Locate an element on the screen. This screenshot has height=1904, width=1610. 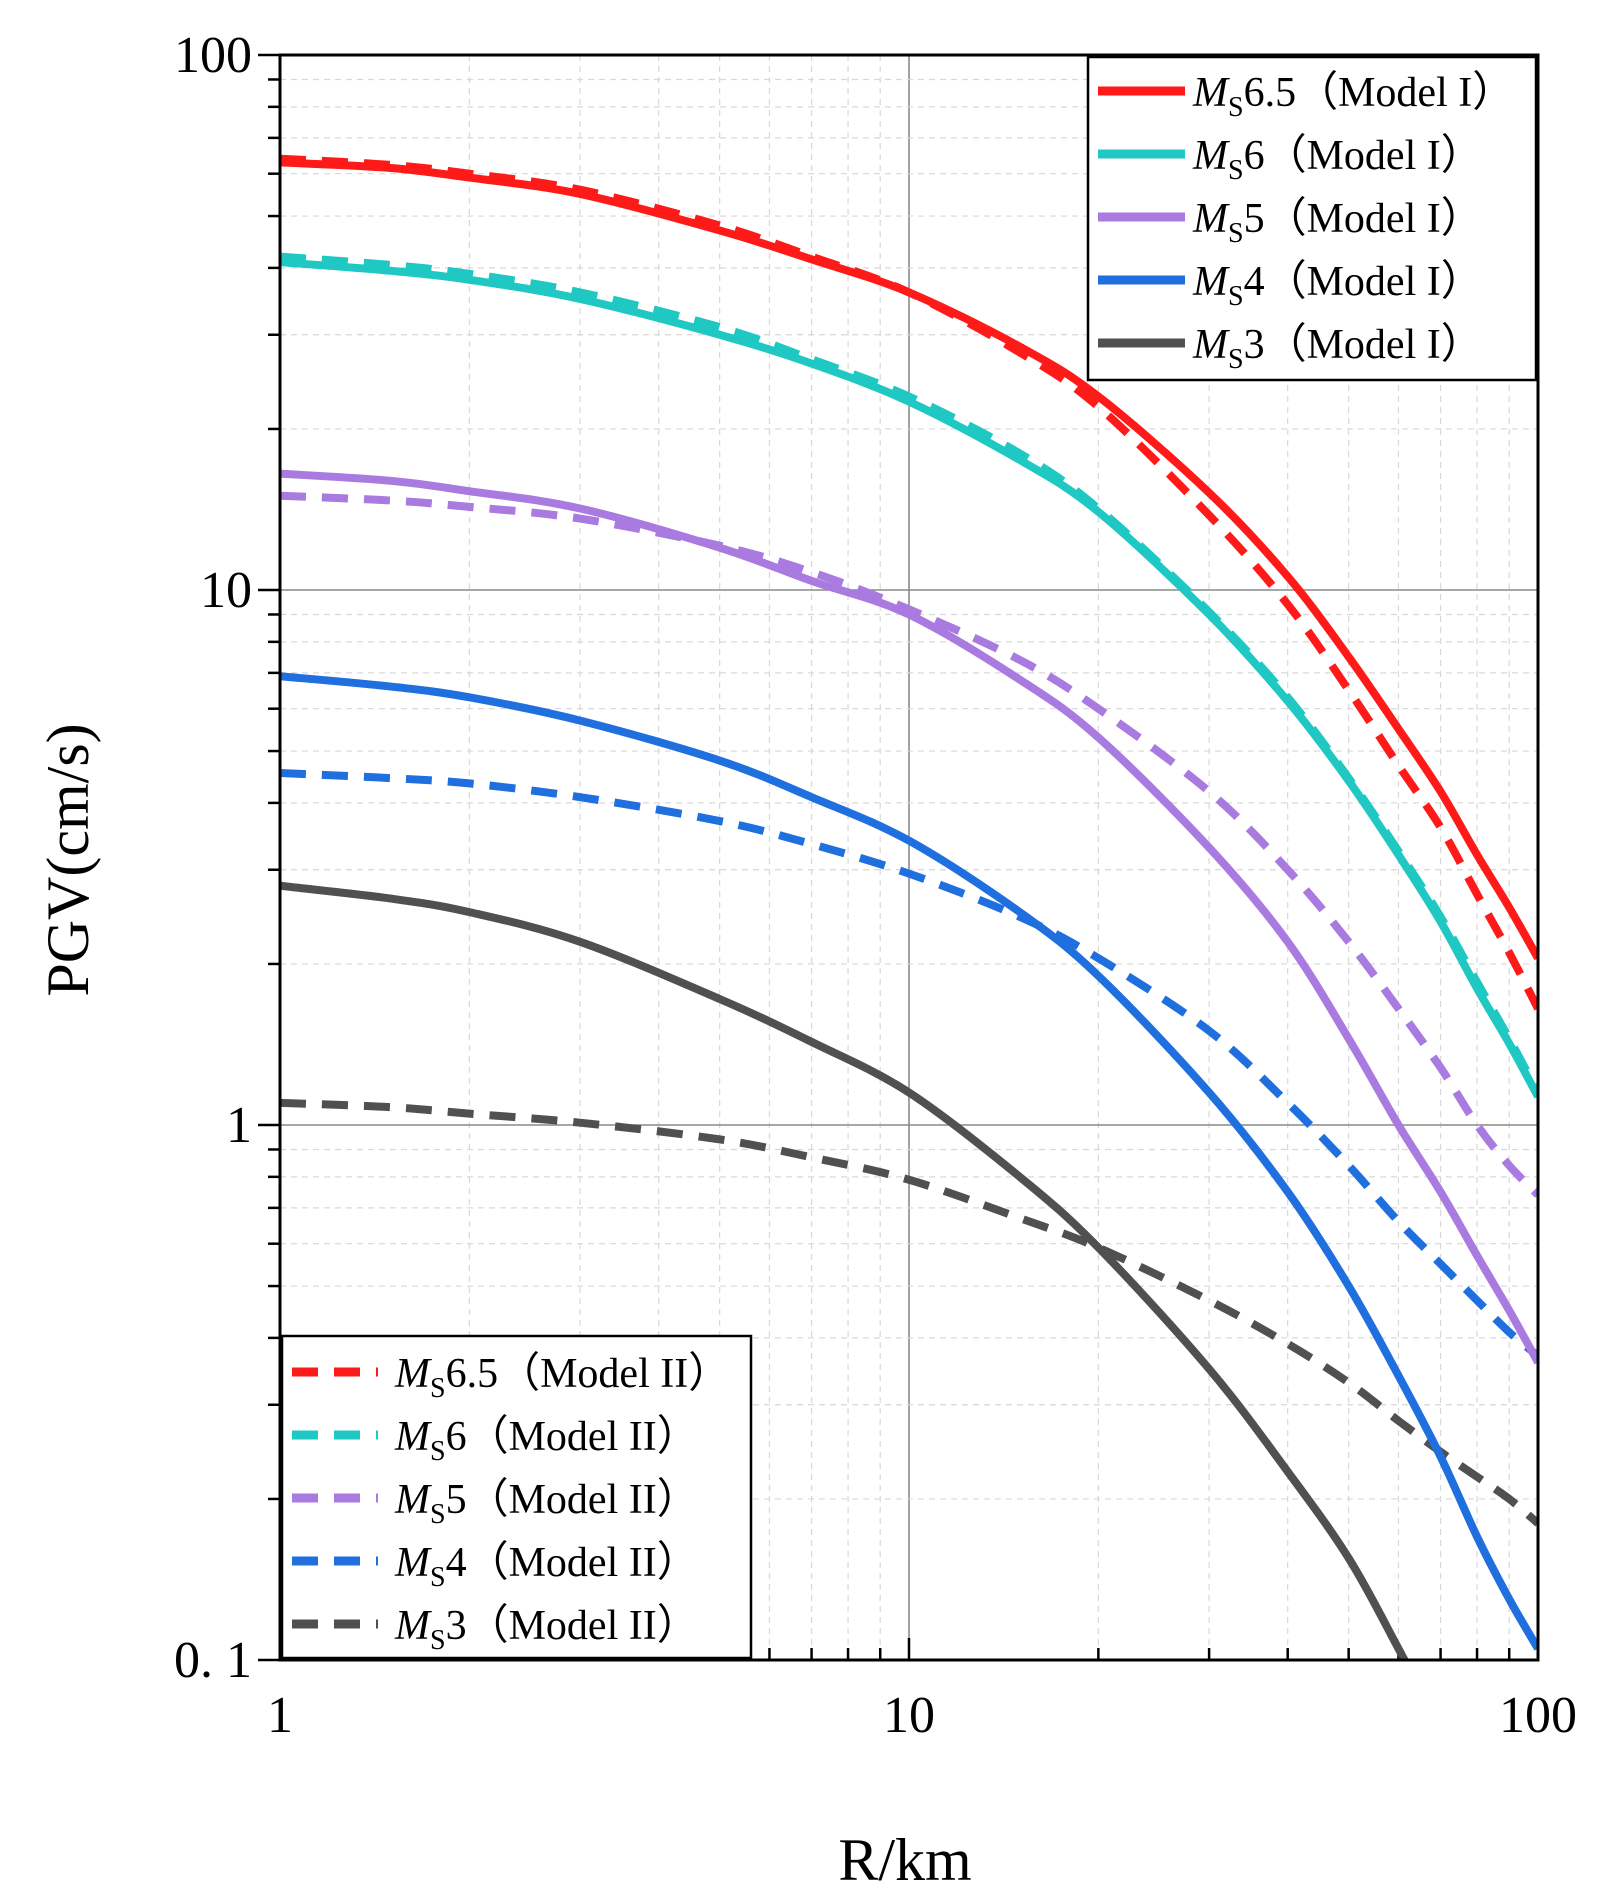
y-tick-label: 100 is located at coordinates (213, 55).